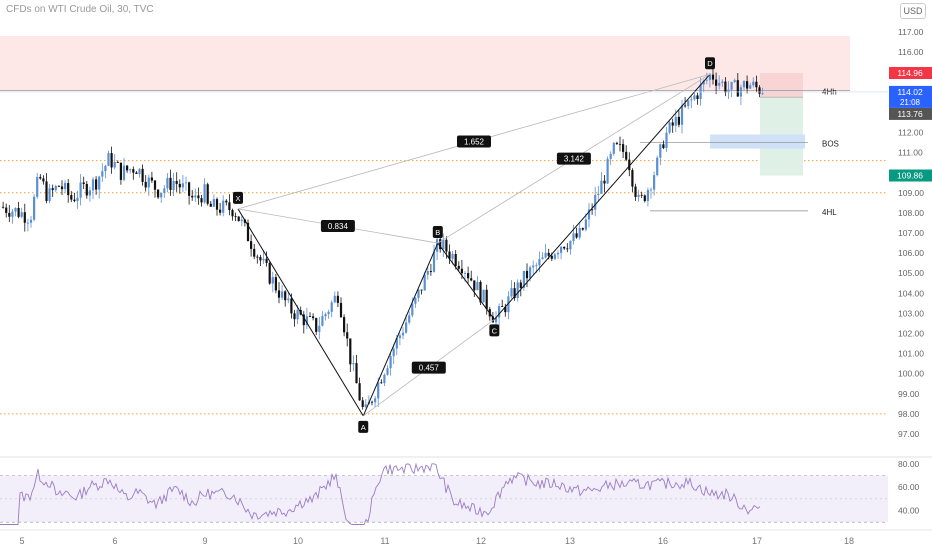 The height and width of the screenshot is (550, 932). I want to click on price-tick-6: 111.00, so click(910, 153).